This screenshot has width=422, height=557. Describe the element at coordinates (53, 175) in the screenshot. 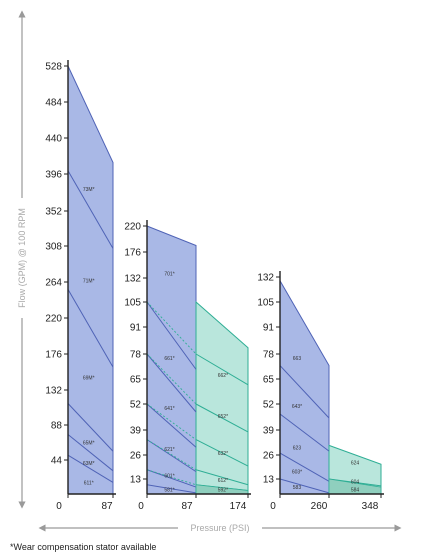

I see `y-tick-label: 396` at that location.